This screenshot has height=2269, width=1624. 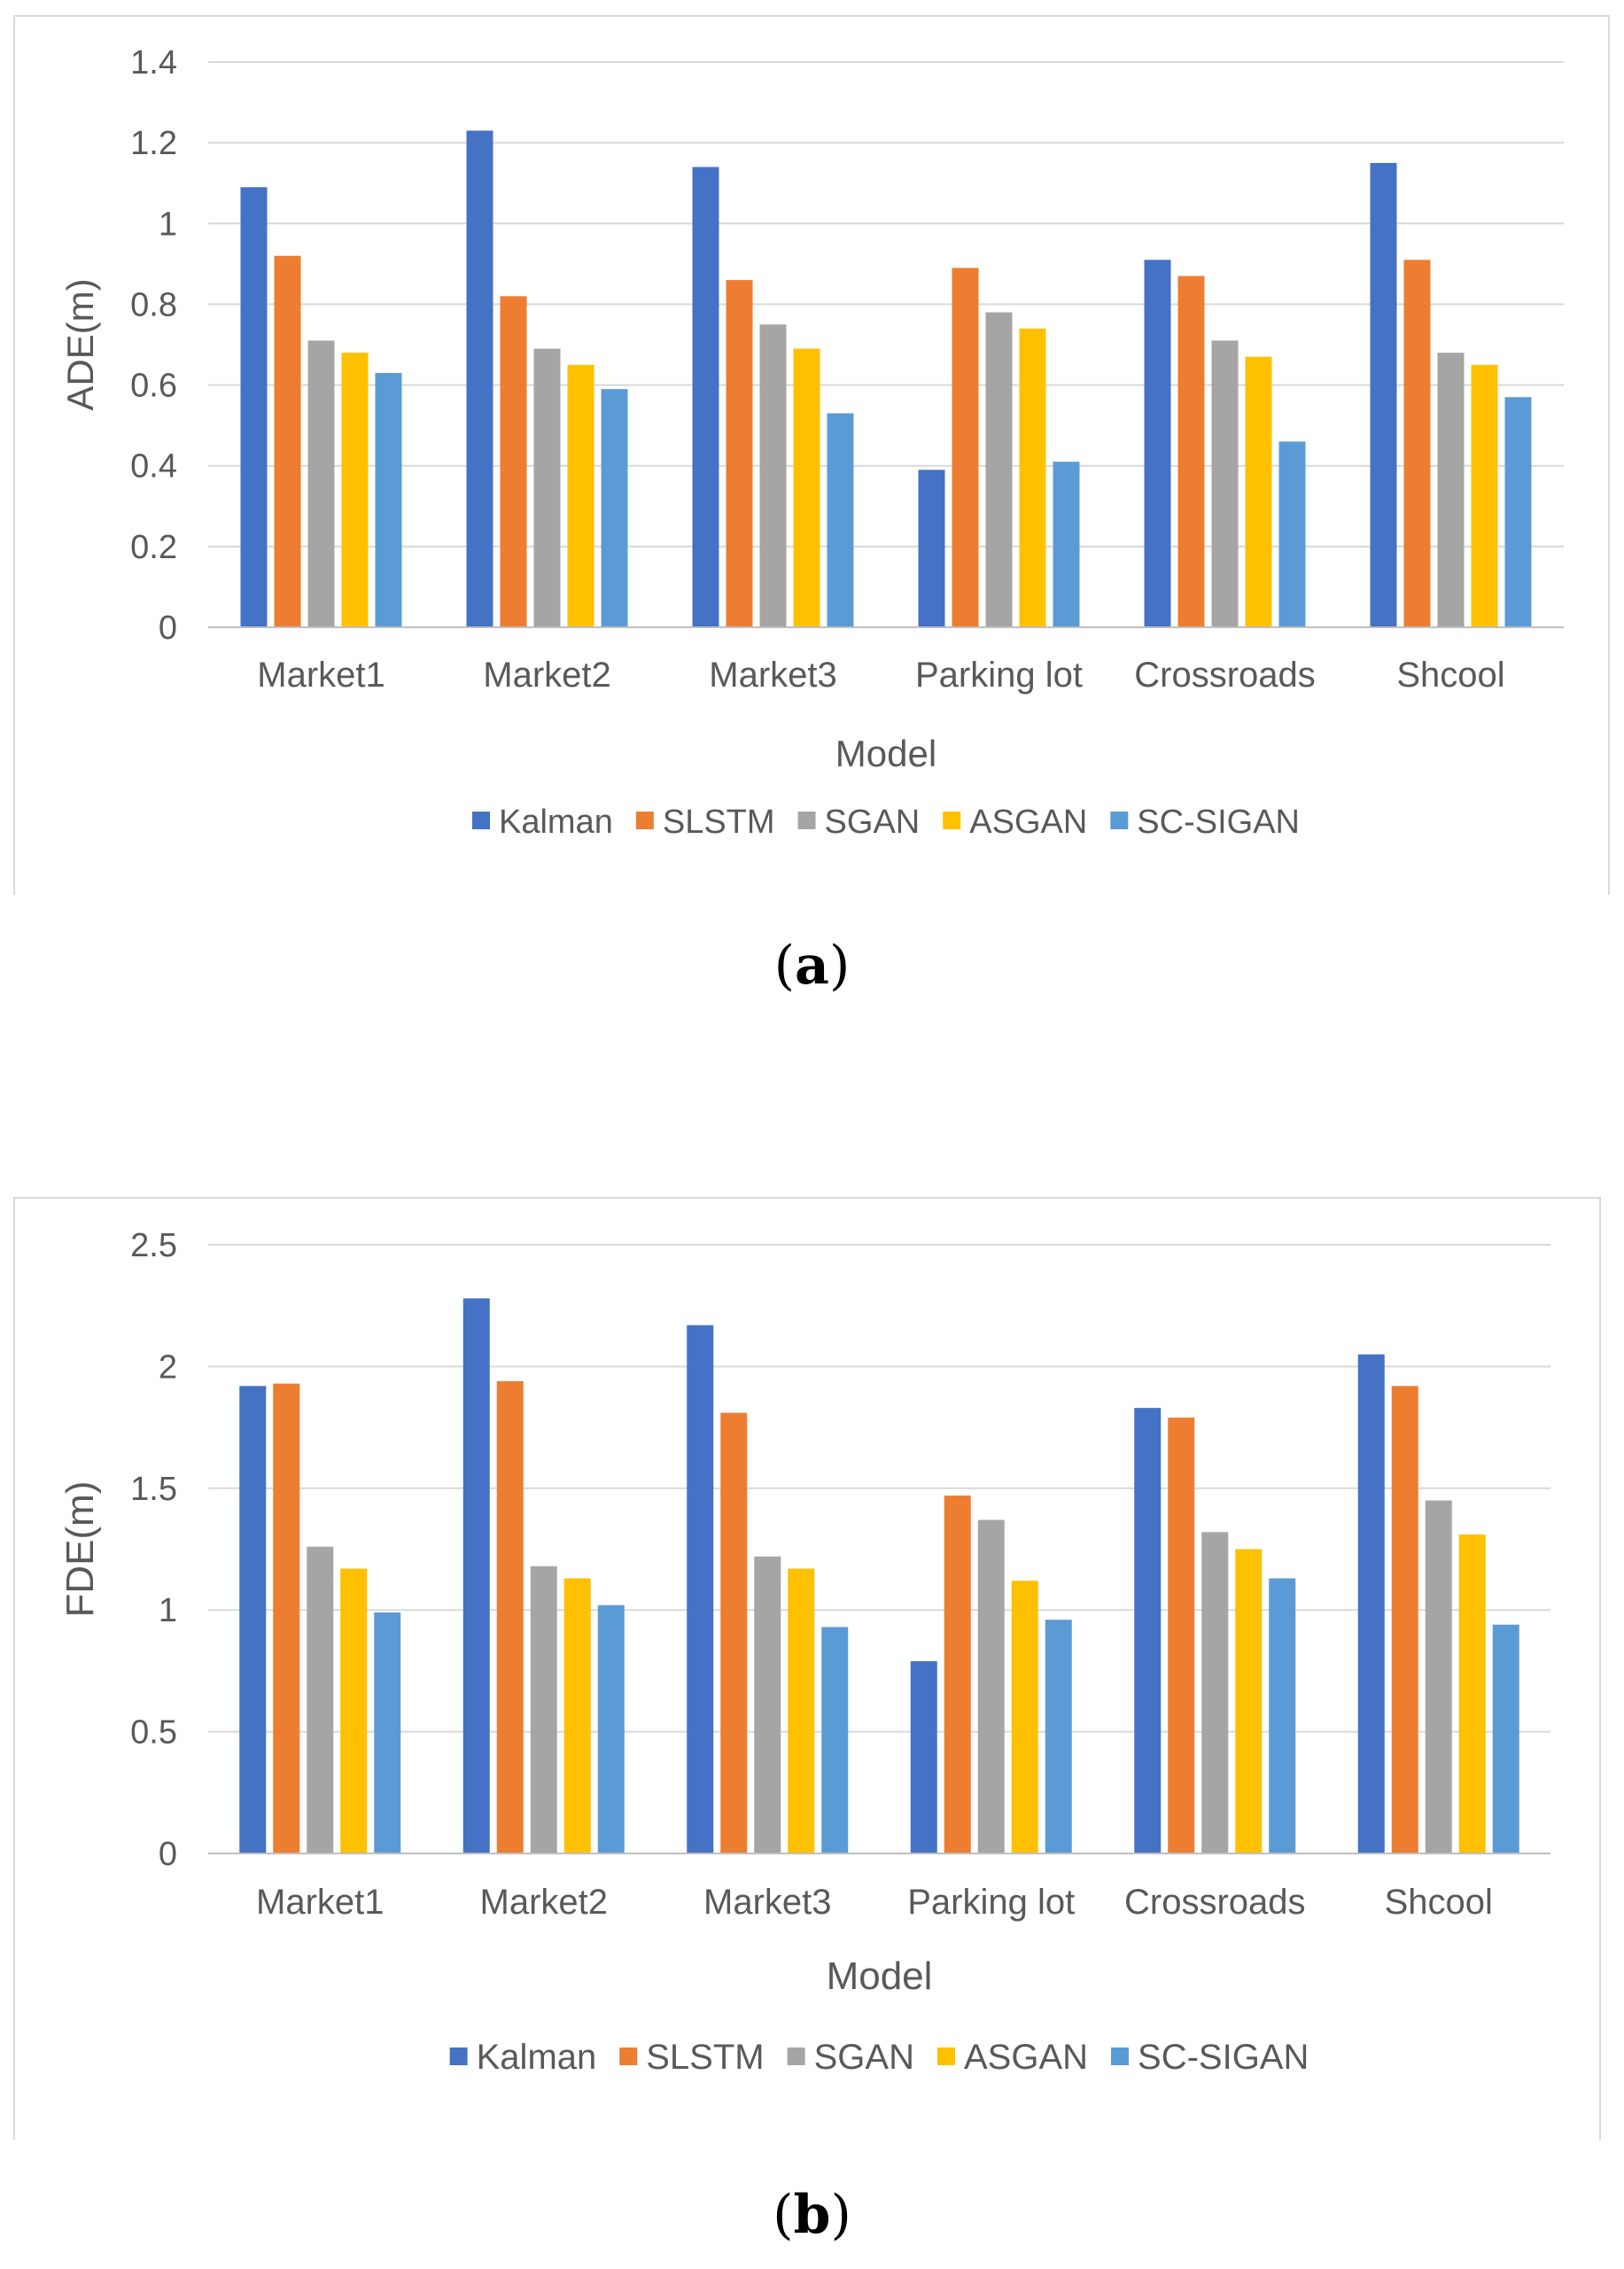 I want to click on panel-label-b: (b), so click(x=812, y=2215).